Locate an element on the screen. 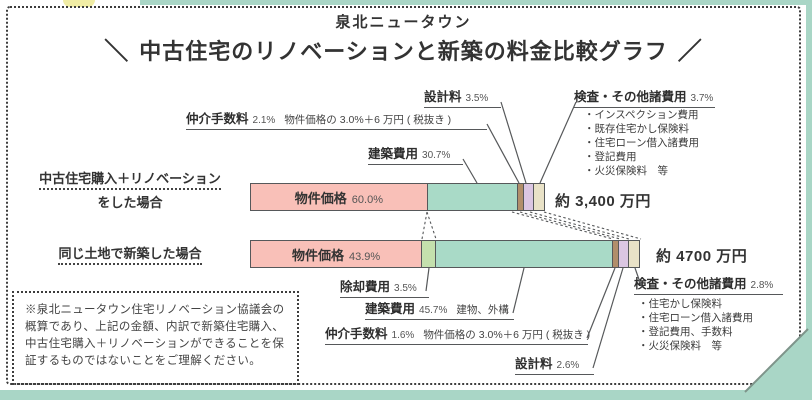 The width and height of the screenshot is (812, 400). segment-property-price: 物件価格 60.0% is located at coordinates (339, 197).